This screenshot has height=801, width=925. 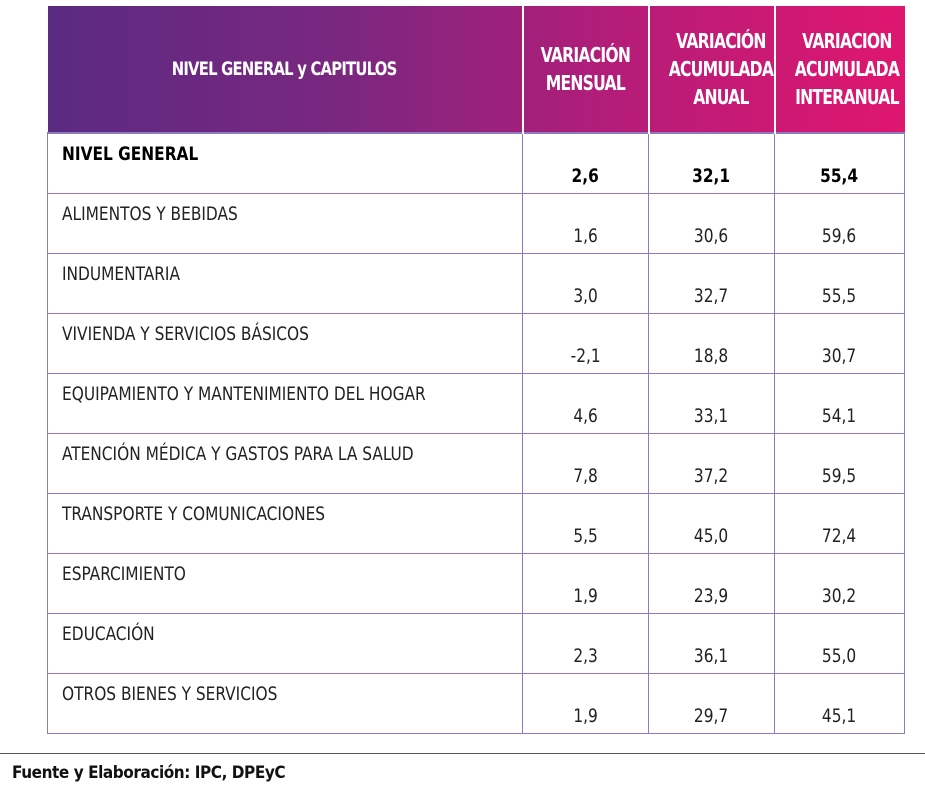 I want to click on value-acumulada-anual: 23,9, so click(x=711, y=595).